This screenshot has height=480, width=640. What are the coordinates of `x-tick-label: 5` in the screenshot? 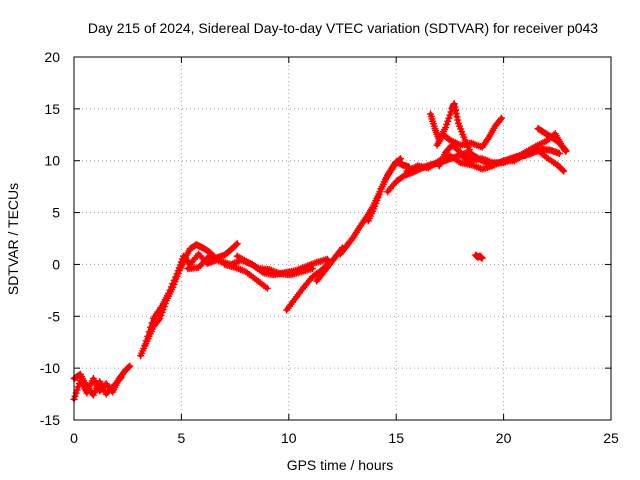 It's located at (182, 438).